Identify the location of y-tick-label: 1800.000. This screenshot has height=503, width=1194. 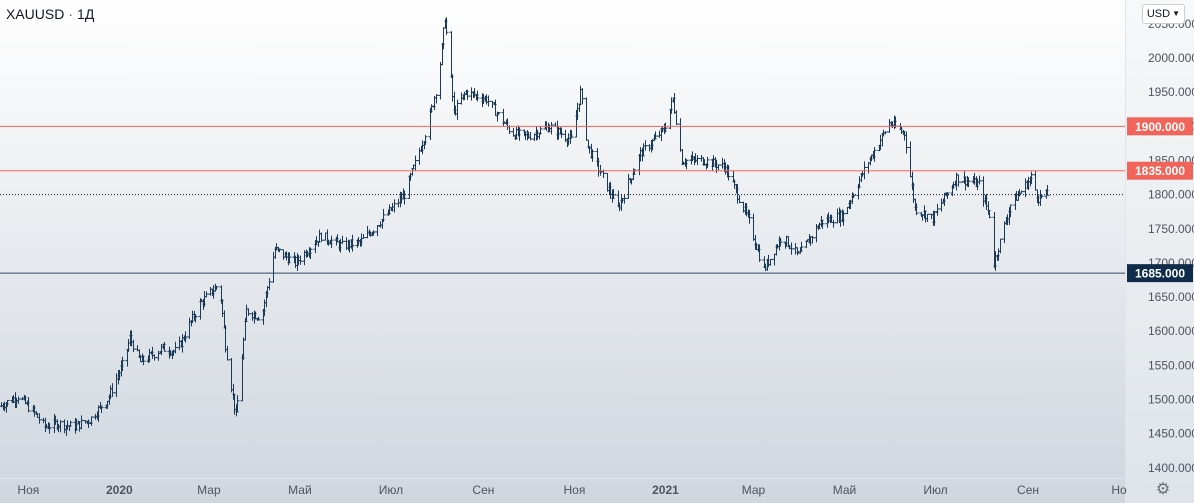
(1171, 195).